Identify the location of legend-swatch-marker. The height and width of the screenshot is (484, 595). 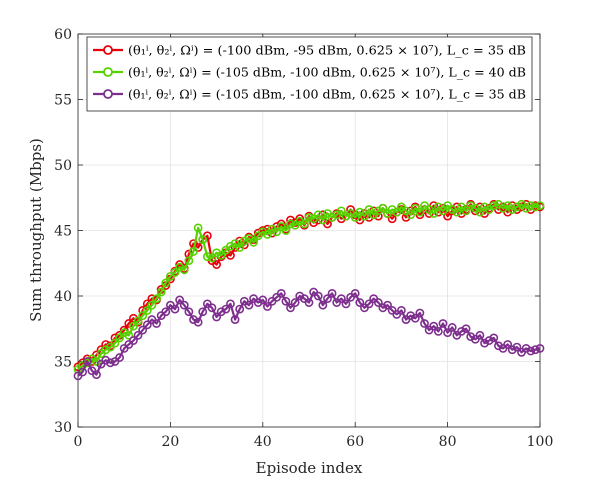
(108, 72).